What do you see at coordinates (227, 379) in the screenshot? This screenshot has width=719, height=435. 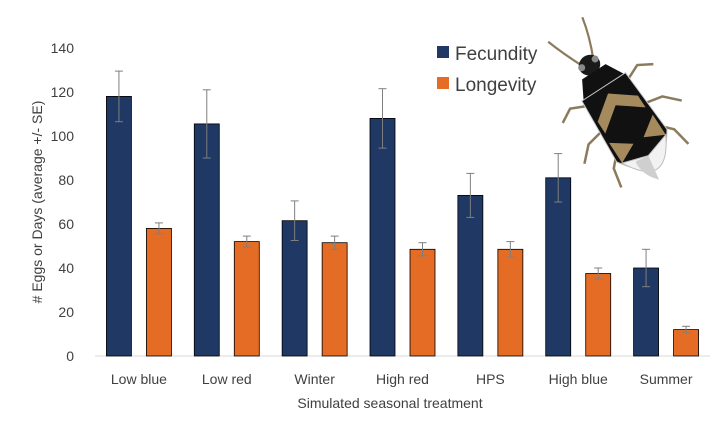 I see `x-tick-label: Low red` at bounding box center [227, 379].